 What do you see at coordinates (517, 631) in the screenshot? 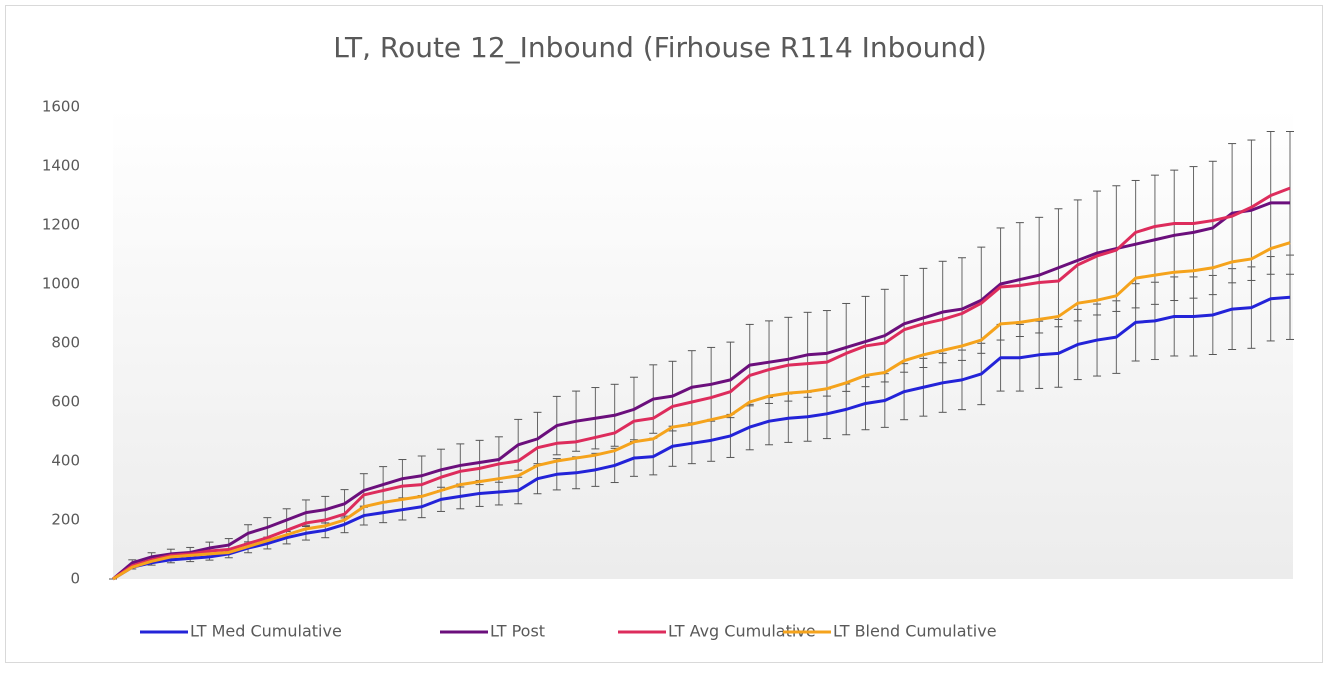
I see `legend-label: LT Post` at bounding box center [517, 631].